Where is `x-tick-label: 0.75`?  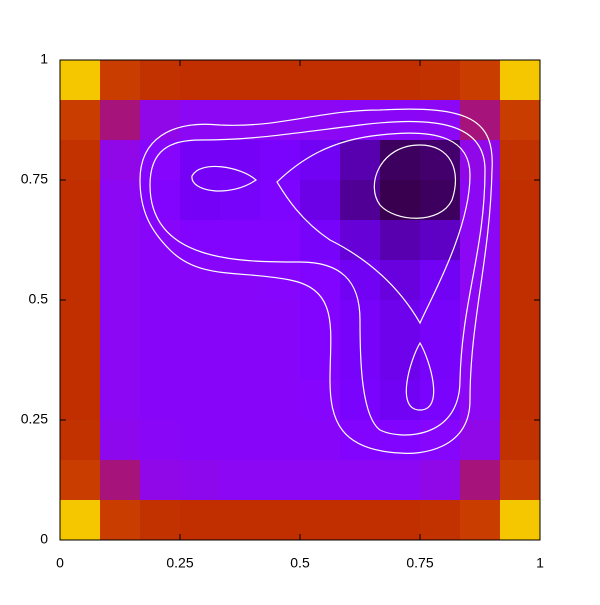 x-tick-label: 0.75 is located at coordinates (419, 563).